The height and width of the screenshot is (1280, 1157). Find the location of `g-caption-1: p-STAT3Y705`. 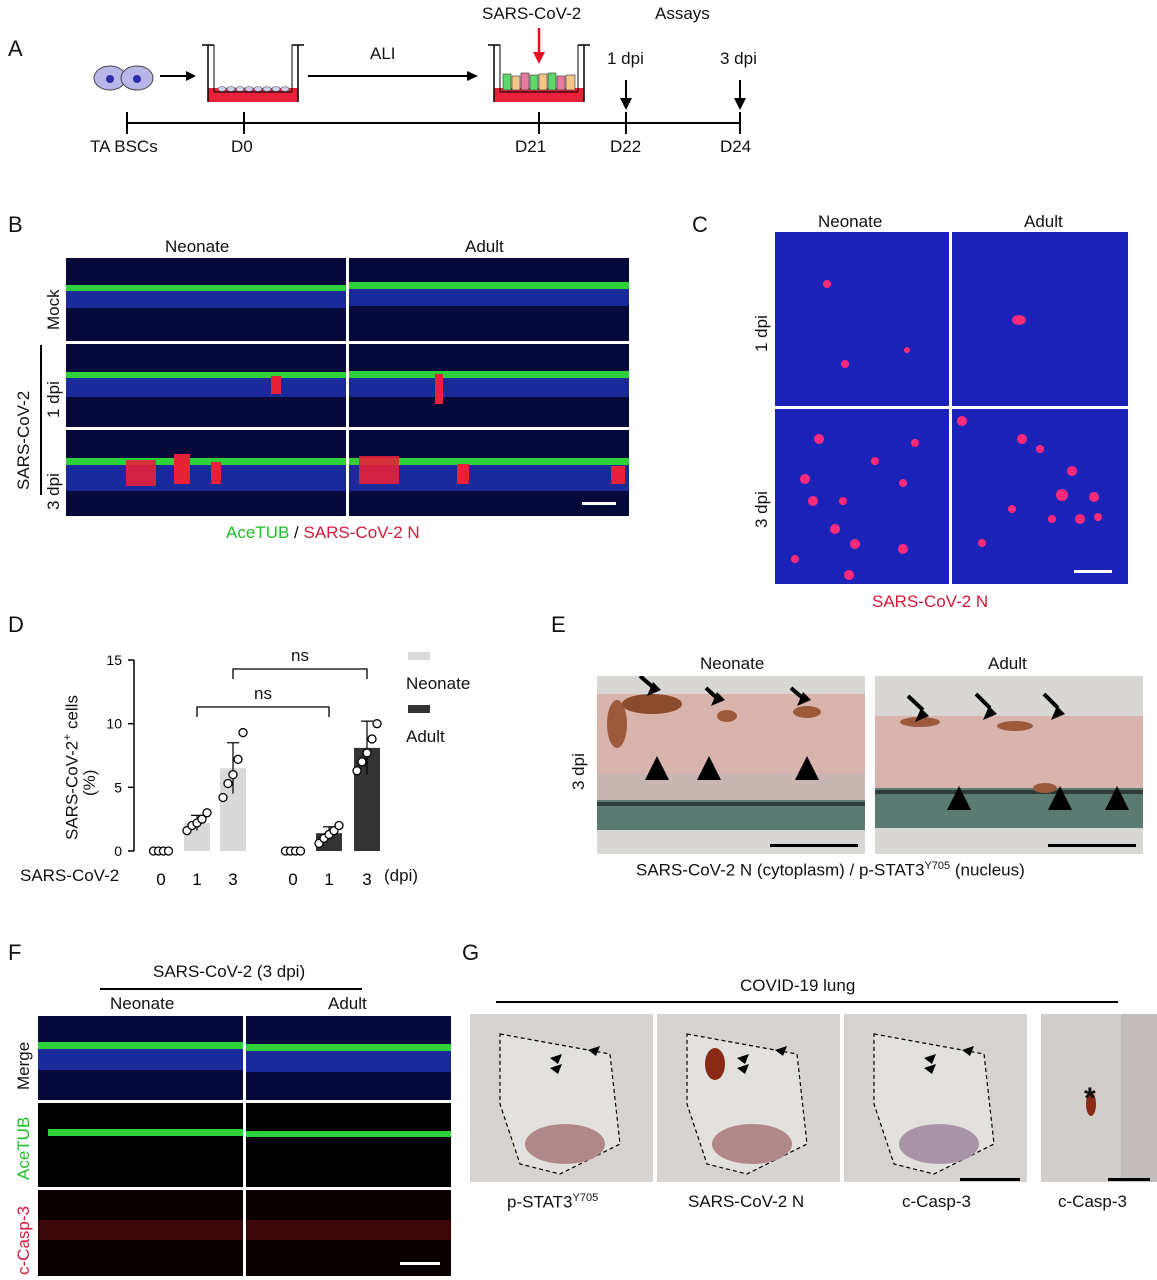

g-caption-1: p-STAT3Y705 is located at coordinates (552, 1202).